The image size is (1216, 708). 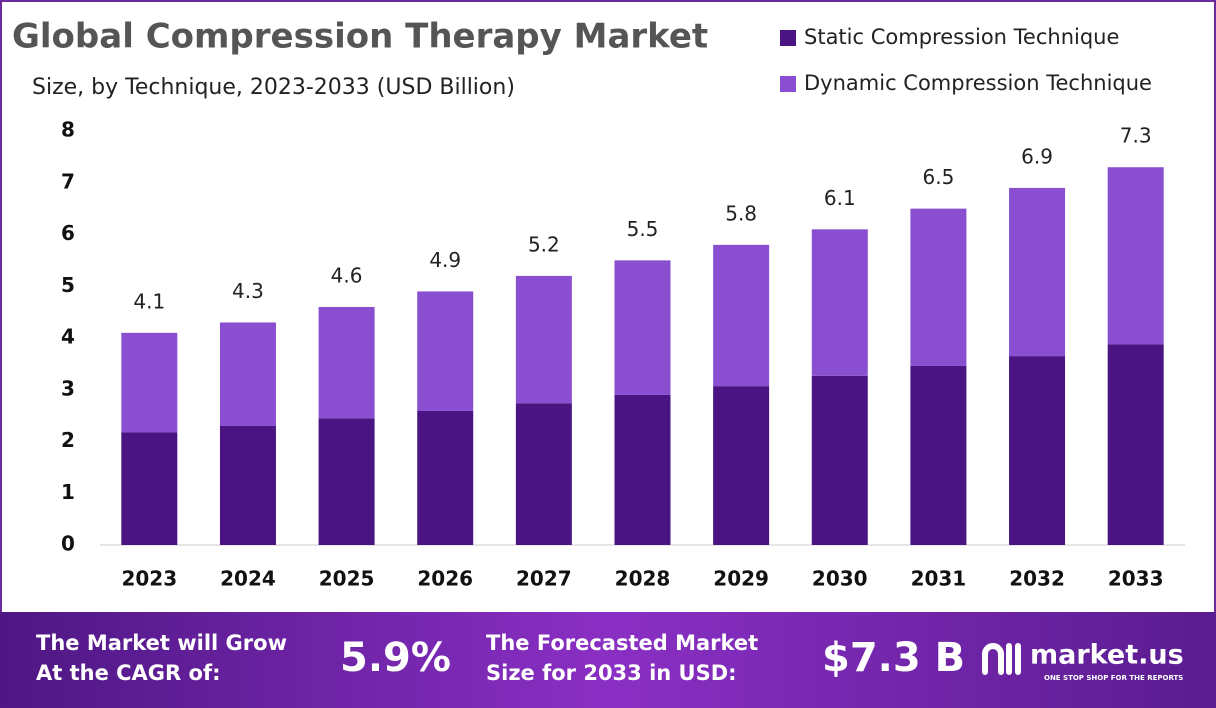 What do you see at coordinates (893, 658) in the screenshot?
I see `forecast-value: $7.3 B` at bounding box center [893, 658].